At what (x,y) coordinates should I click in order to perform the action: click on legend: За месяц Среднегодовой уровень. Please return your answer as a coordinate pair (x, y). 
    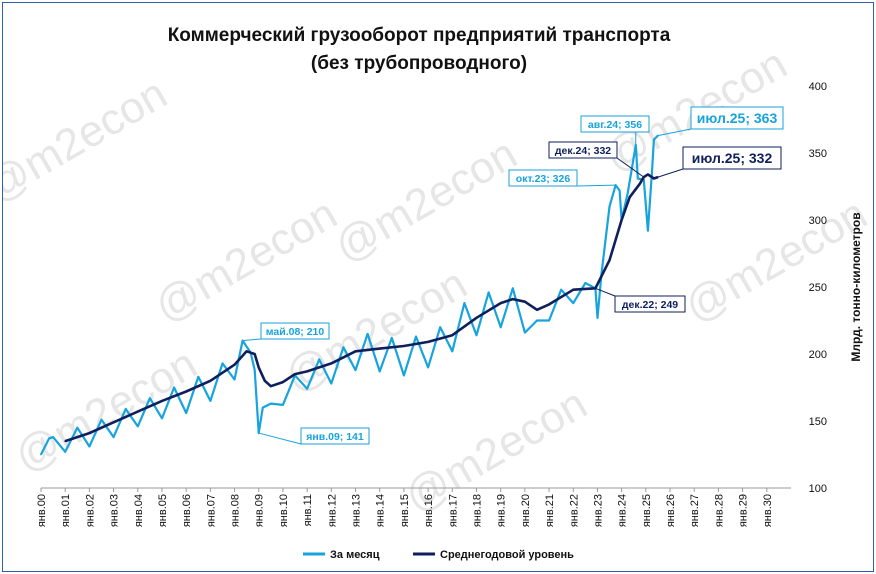
    Looking at the image, I should click on (438, 555).